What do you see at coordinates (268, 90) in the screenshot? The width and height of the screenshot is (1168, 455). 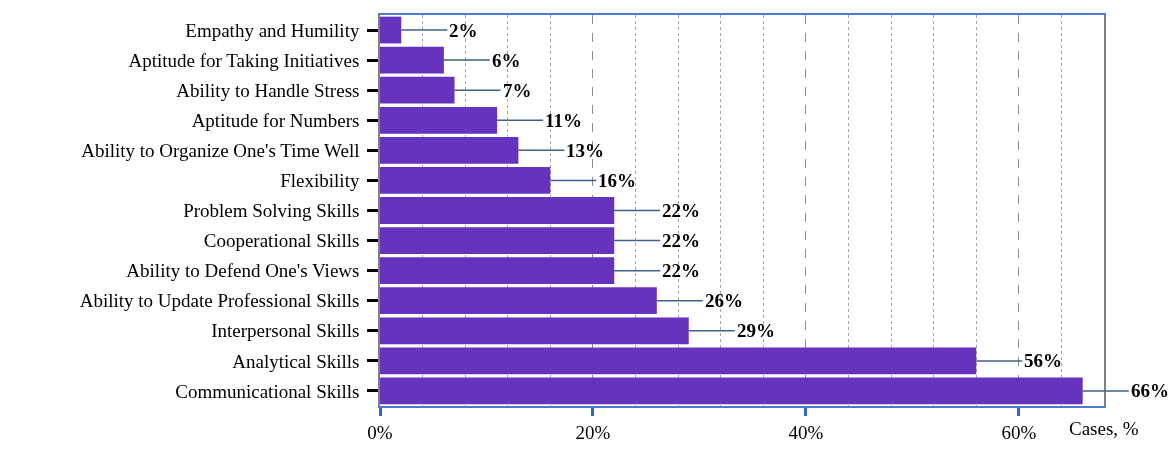 I see `y-tick-label: Ability to Handle Stress` at bounding box center [268, 90].